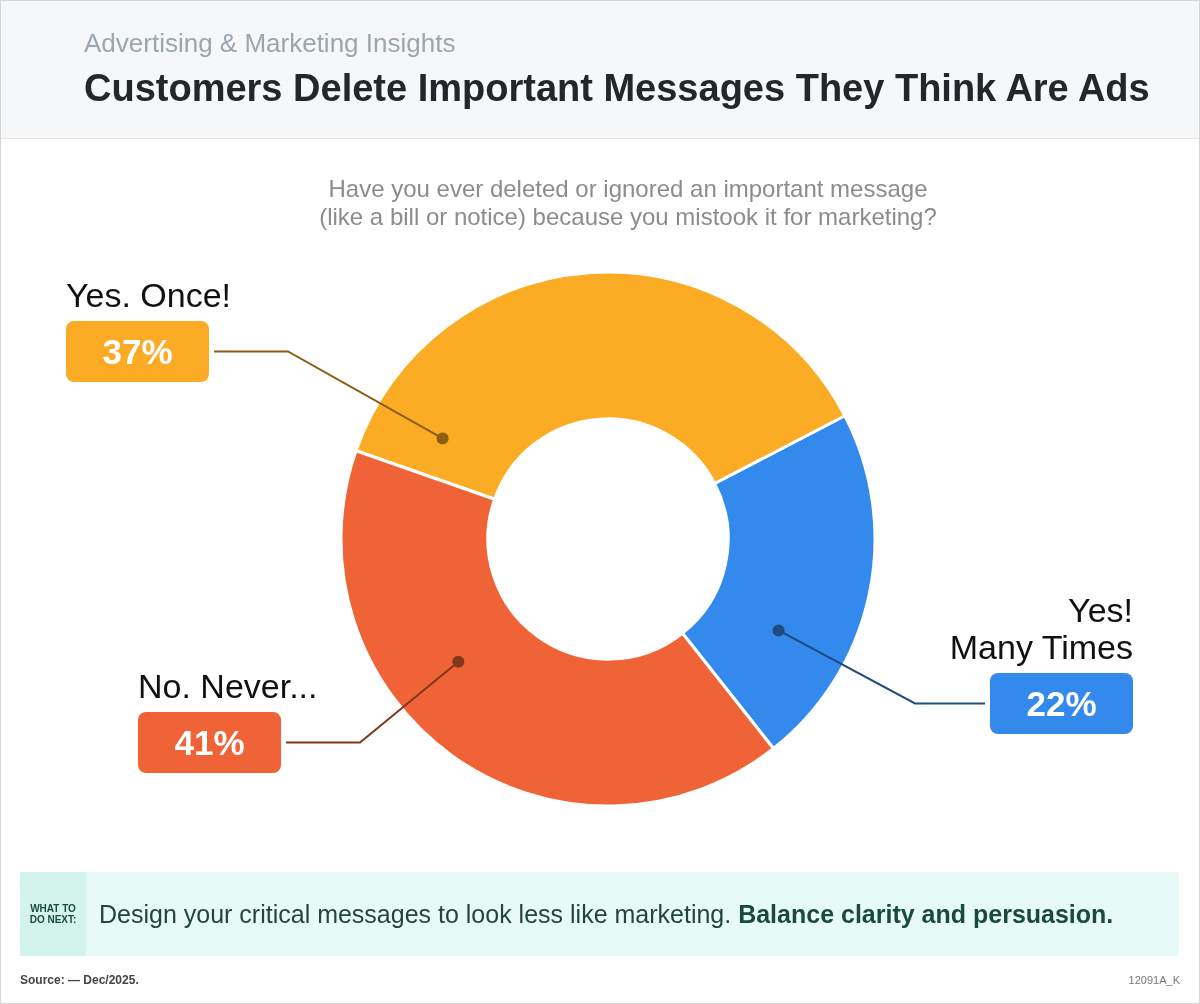 The width and height of the screenshot is (1200, 1004). I want to click on chart-subtitle: Have you ever deleted or ignored an important message (like a bill or notice) because you mistook it for marketing?, so click(628, 203).